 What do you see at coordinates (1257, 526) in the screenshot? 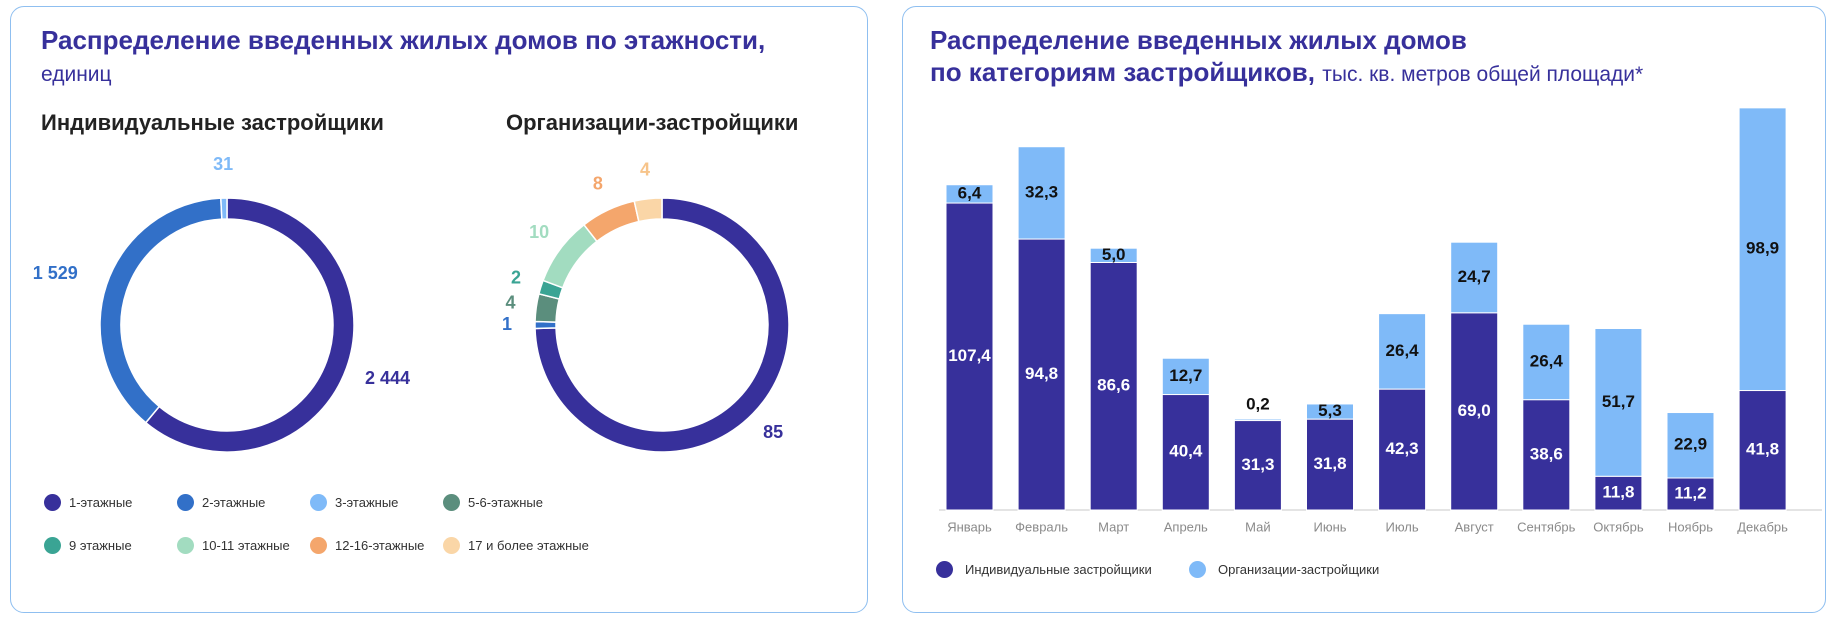
I see `x-tick-май: Май` at bounding box center [1257, 526].